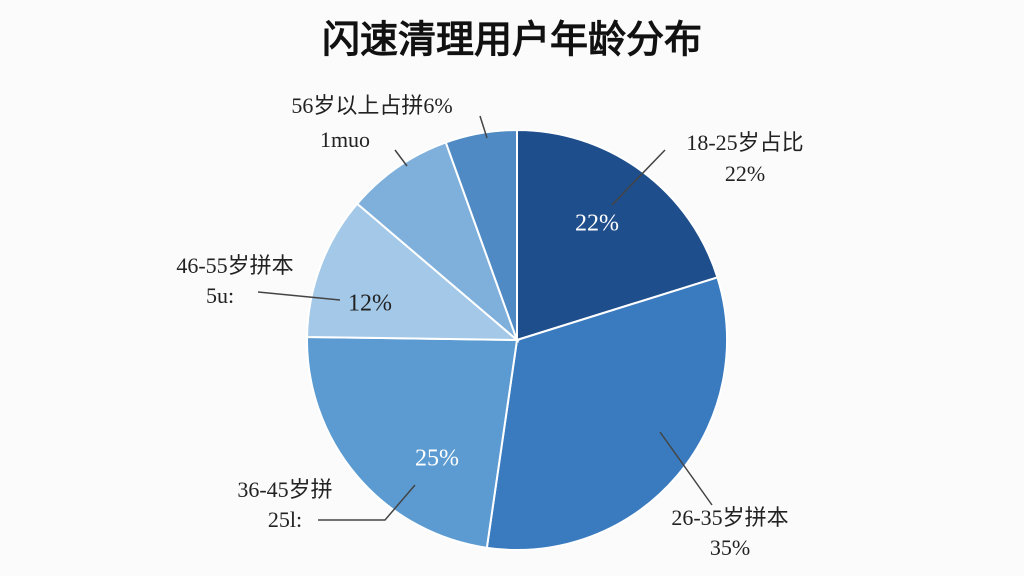 The height and width of the screenshot is (576, 1024). I want to click on value-label: 25%, so click(437, 459).